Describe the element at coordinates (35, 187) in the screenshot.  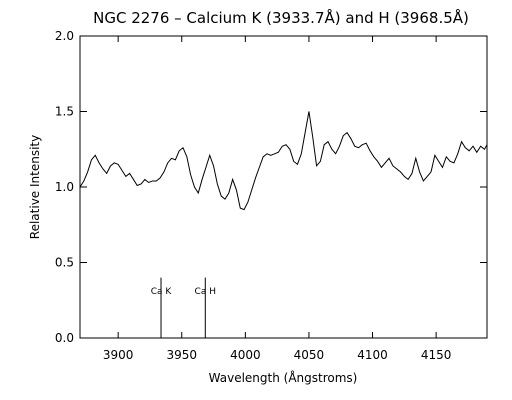
I see `y-axis-label: Relative Intensity` at that location.